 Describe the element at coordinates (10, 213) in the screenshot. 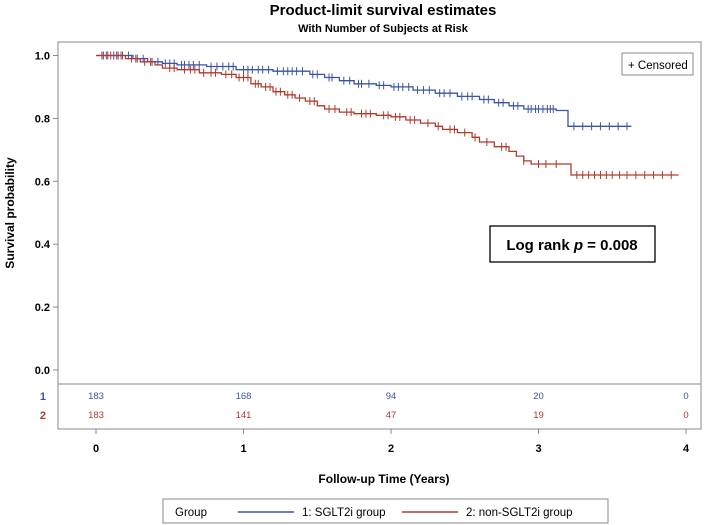

I see `y-axis-label: Survival probability` at that location.